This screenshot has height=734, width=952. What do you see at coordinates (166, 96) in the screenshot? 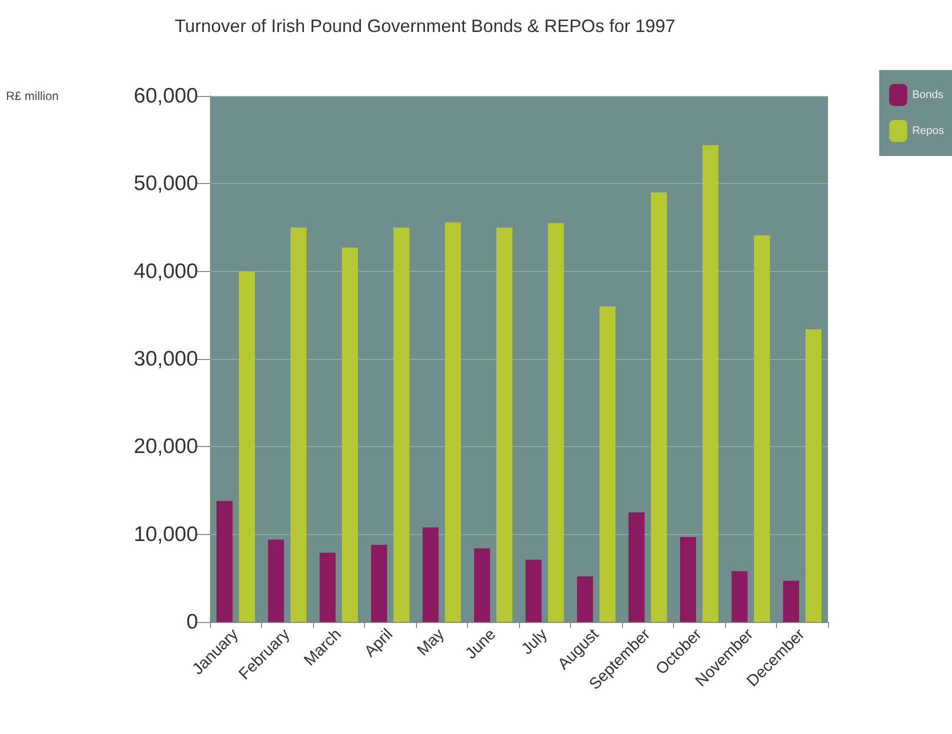
I see `y-tick-label: 60,000` at bounding box center [166, 96].